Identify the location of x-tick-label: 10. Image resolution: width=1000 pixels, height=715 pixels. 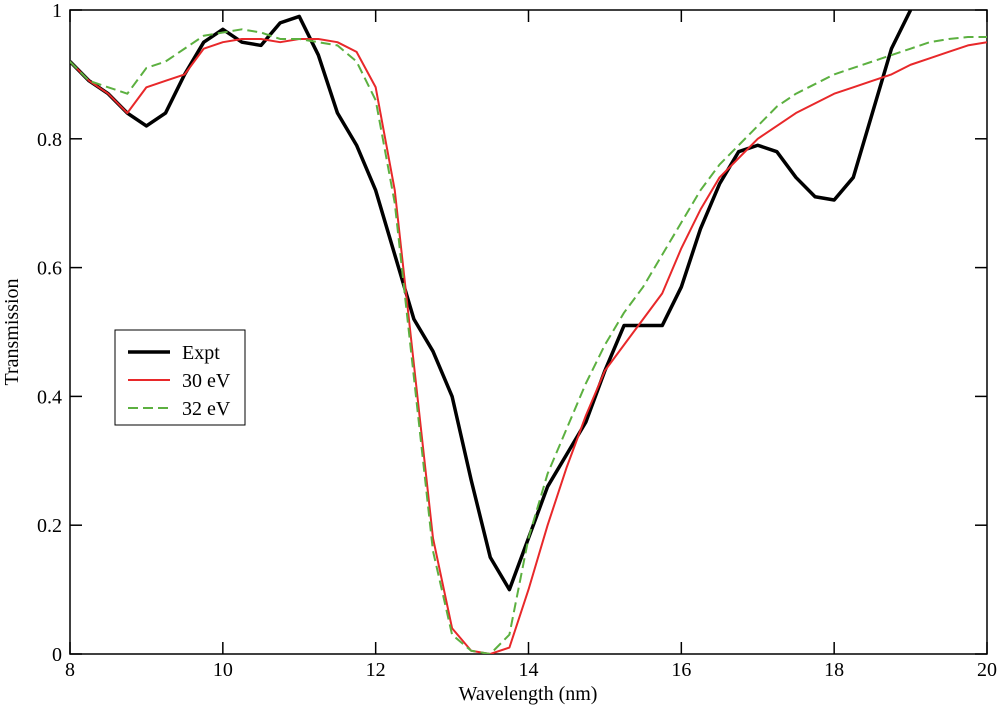
(223, 670).